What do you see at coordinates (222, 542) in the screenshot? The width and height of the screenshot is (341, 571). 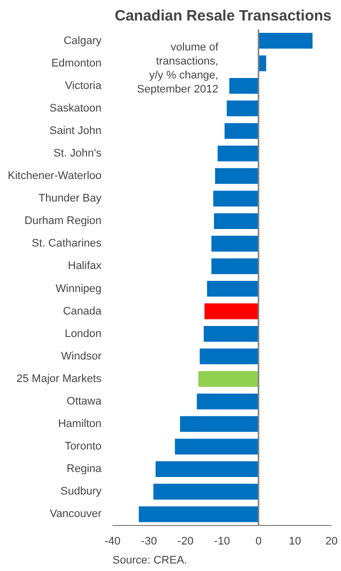 I see `x-tick-label: -10` at bounding box center [222, 542].